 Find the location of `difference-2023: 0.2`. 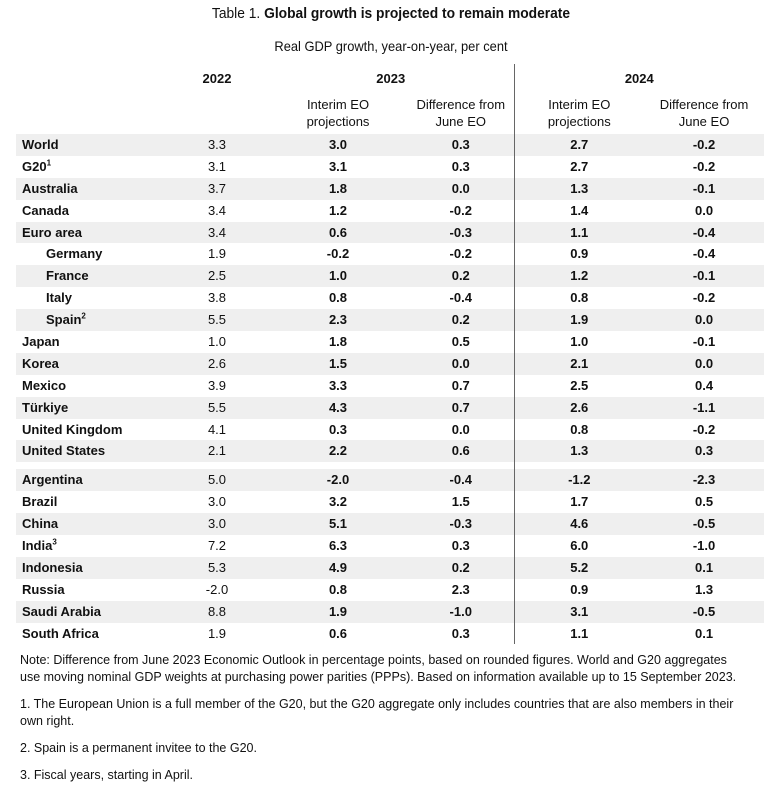

difference-2023: 0.2 is located at coordinates (461, 320).